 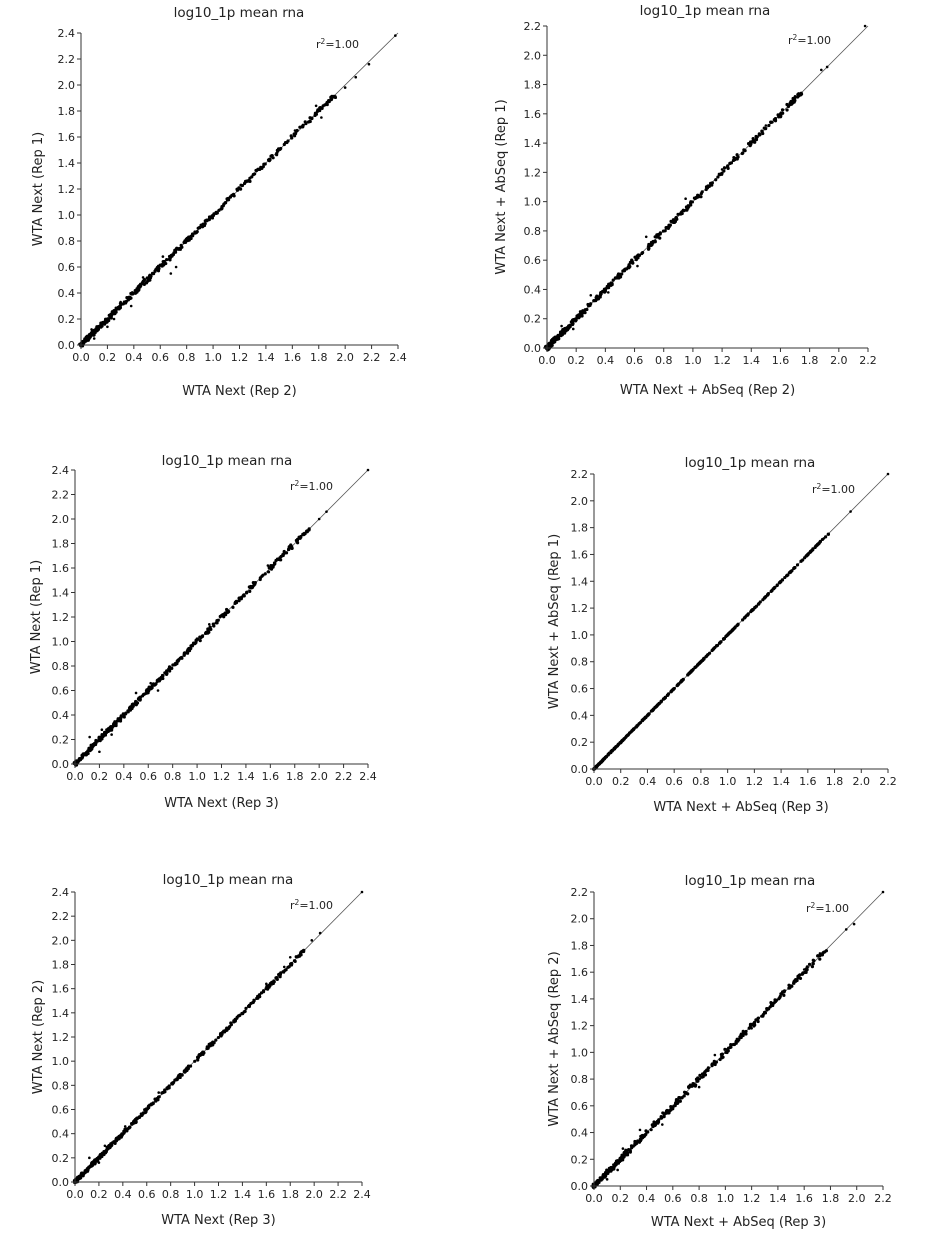 What do you see at coordinates (362, 1194) in the screenshot?
I see `x-tick-label: 2.4` at bounding box center [362, 1194].